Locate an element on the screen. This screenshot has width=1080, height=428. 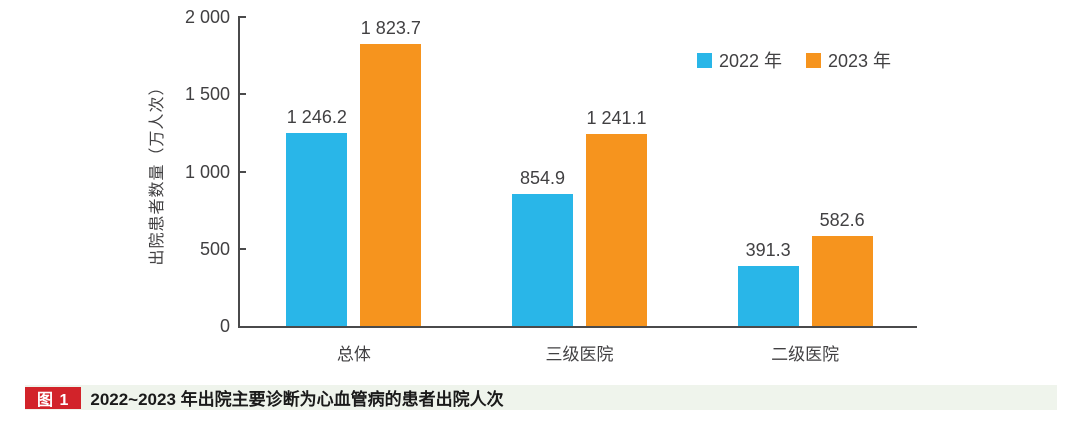
x-category-label: 三级医院 is located at coordinates (579, 354).